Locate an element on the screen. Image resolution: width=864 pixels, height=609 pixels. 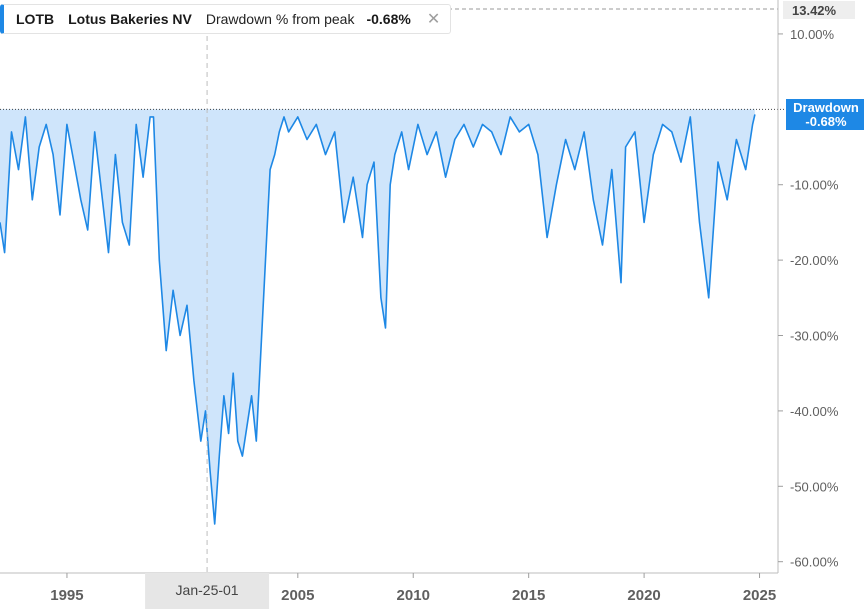
x-tick-label: 2015 is located at coordinates (528, 595).